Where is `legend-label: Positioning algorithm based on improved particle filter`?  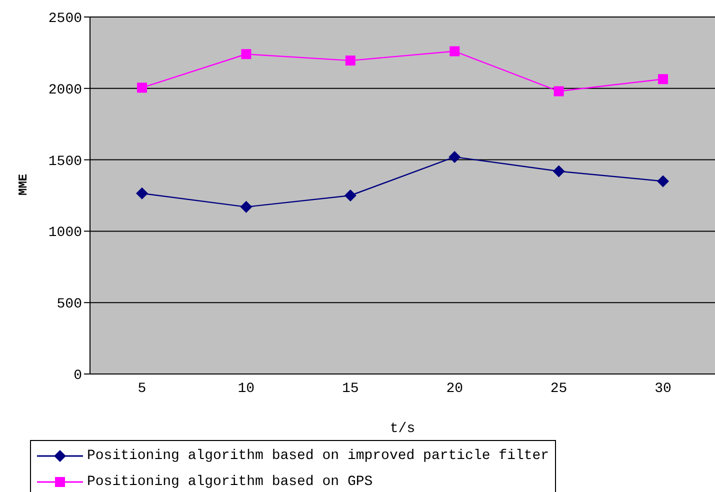 legend-label: Positioning algorithm based on improved particle filter is located at coordinates (318, 456).